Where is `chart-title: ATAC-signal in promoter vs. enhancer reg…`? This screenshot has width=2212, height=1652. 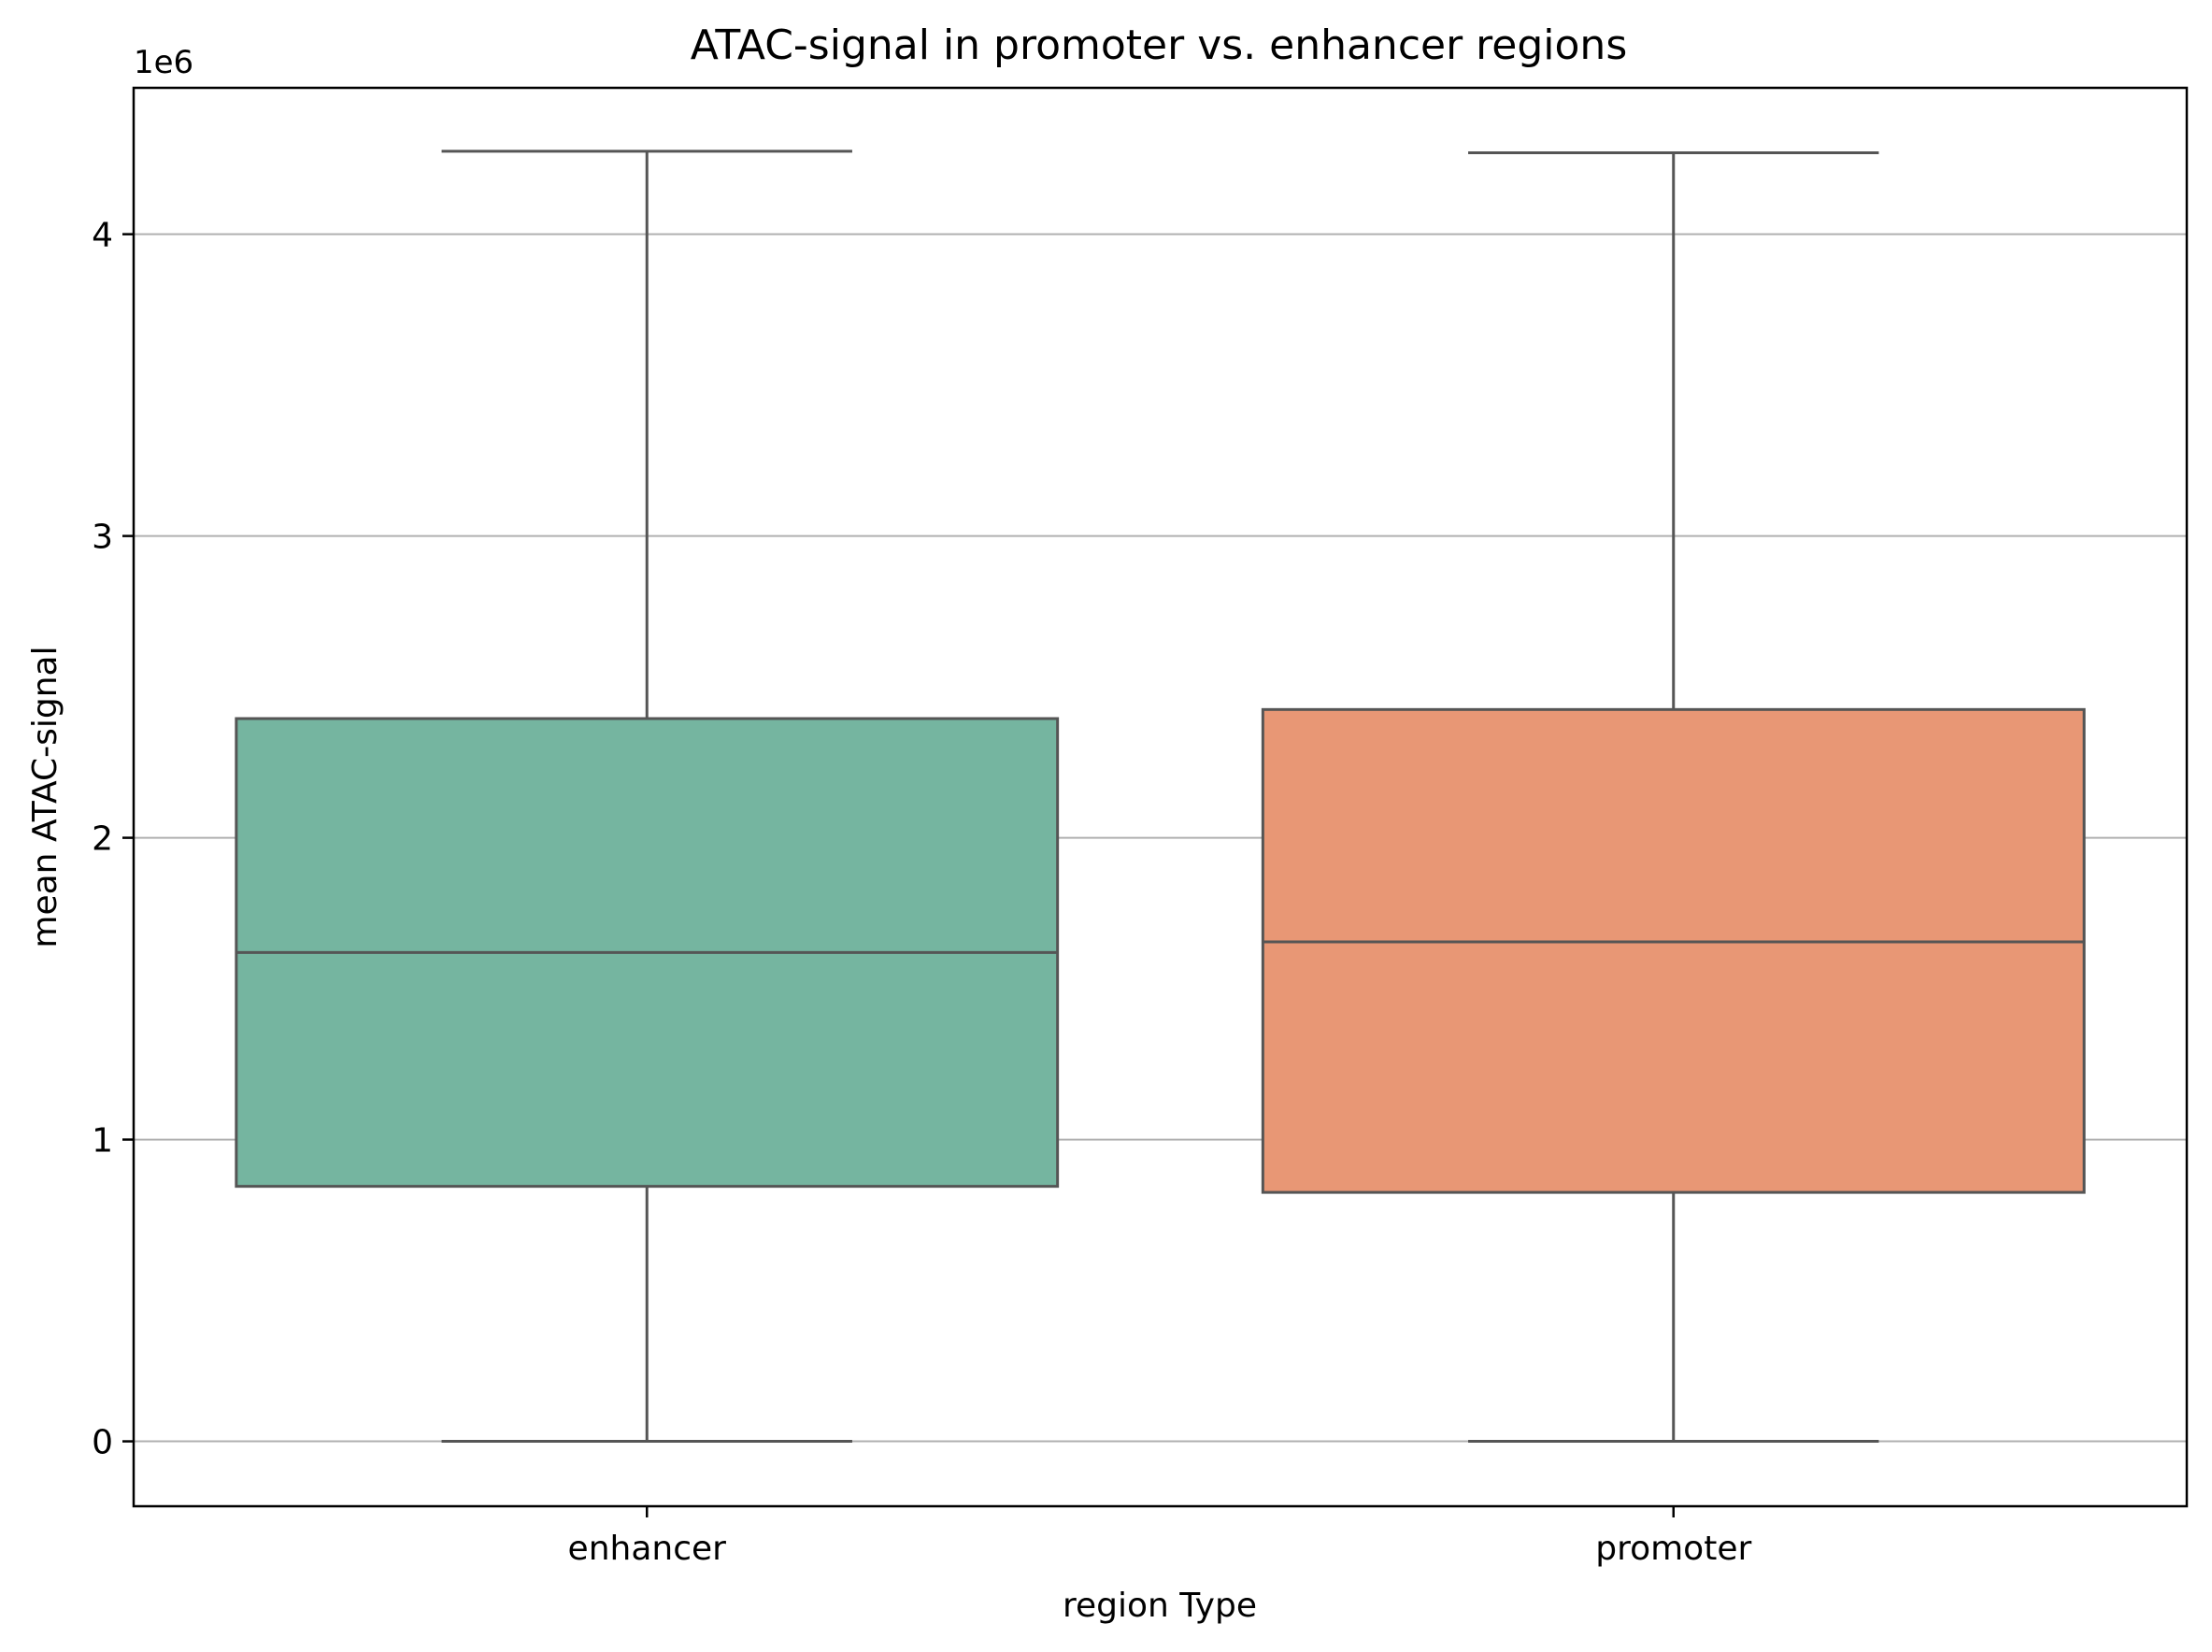
chart-title: ATAC-signal in promoter vs. enhancer reg… is located at coordinates (1159, 45).